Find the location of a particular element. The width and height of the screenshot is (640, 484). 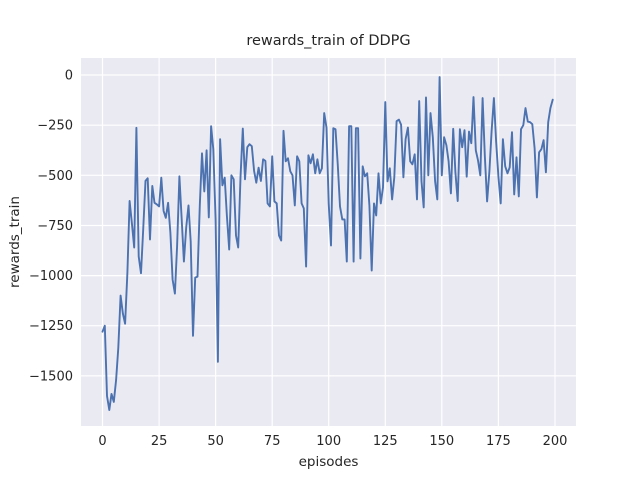

x-tick-label: 75 is located at coordinates (272, 441).